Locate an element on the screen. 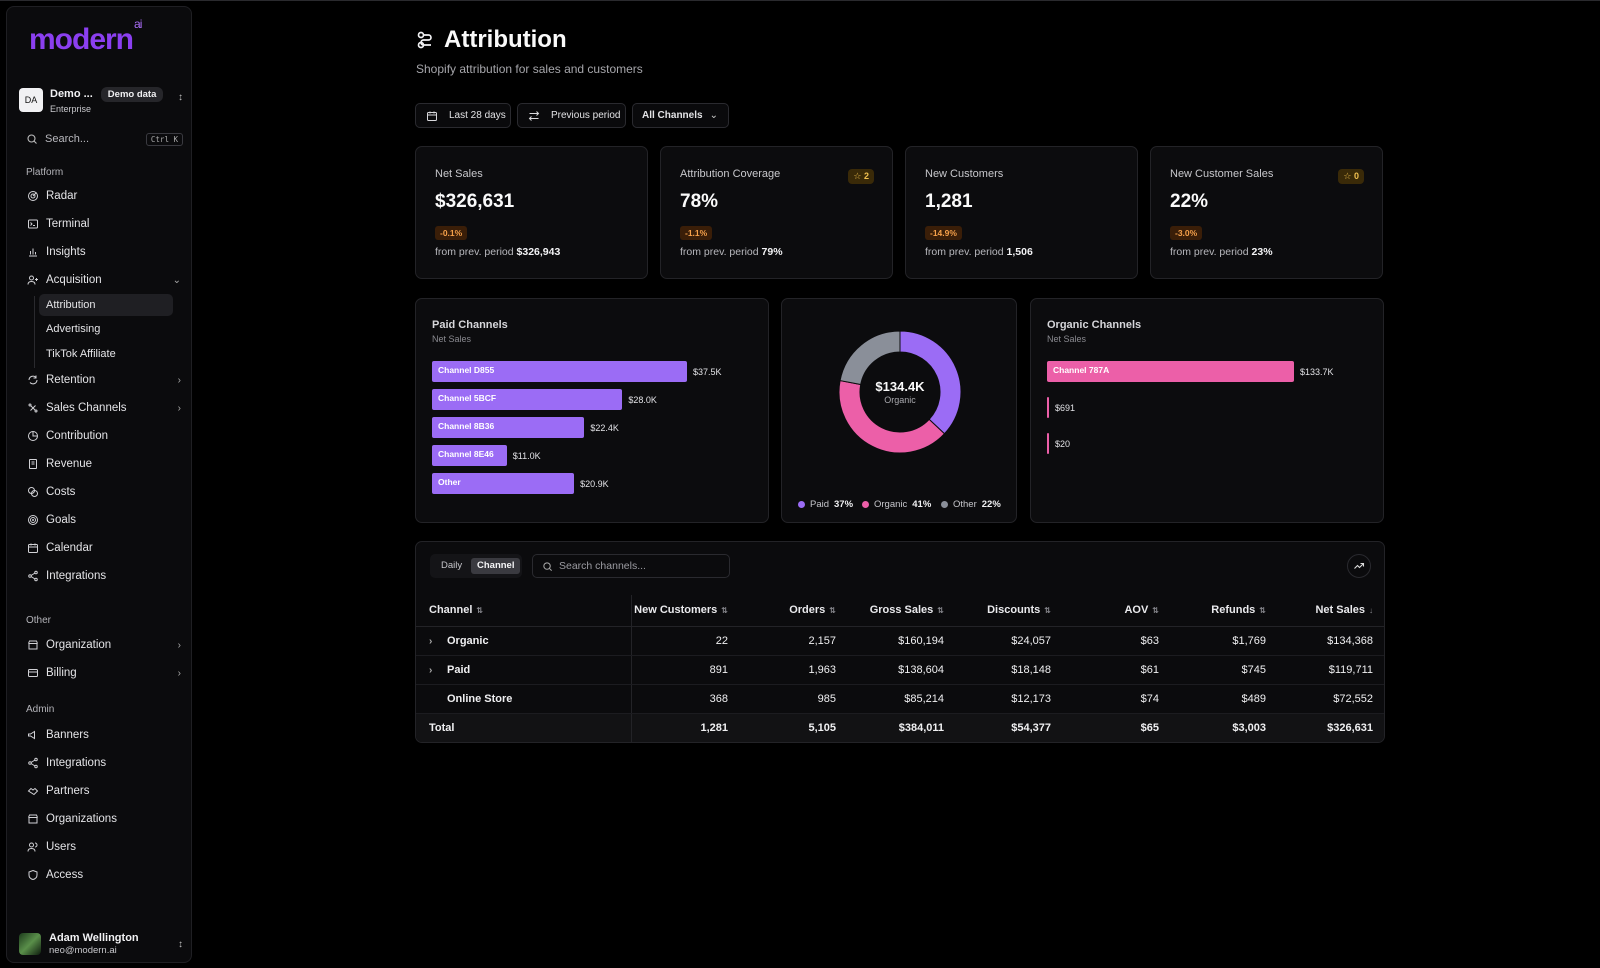  date-range-button: Last 28 days is located at coordinates (463, 115).